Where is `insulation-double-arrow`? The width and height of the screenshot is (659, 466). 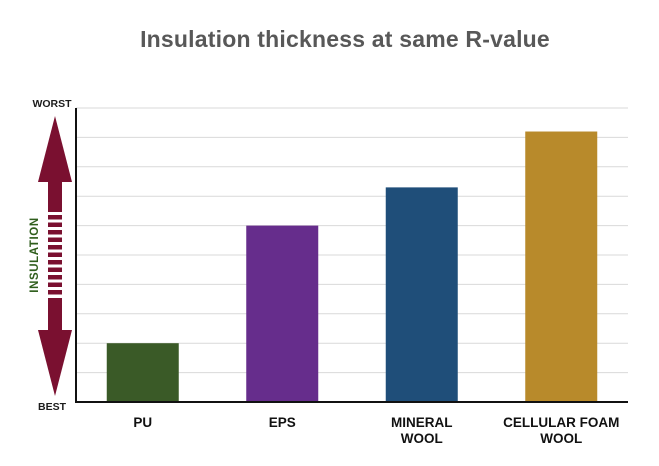
insulation-double-arrow is located at coordinates (55, 256).